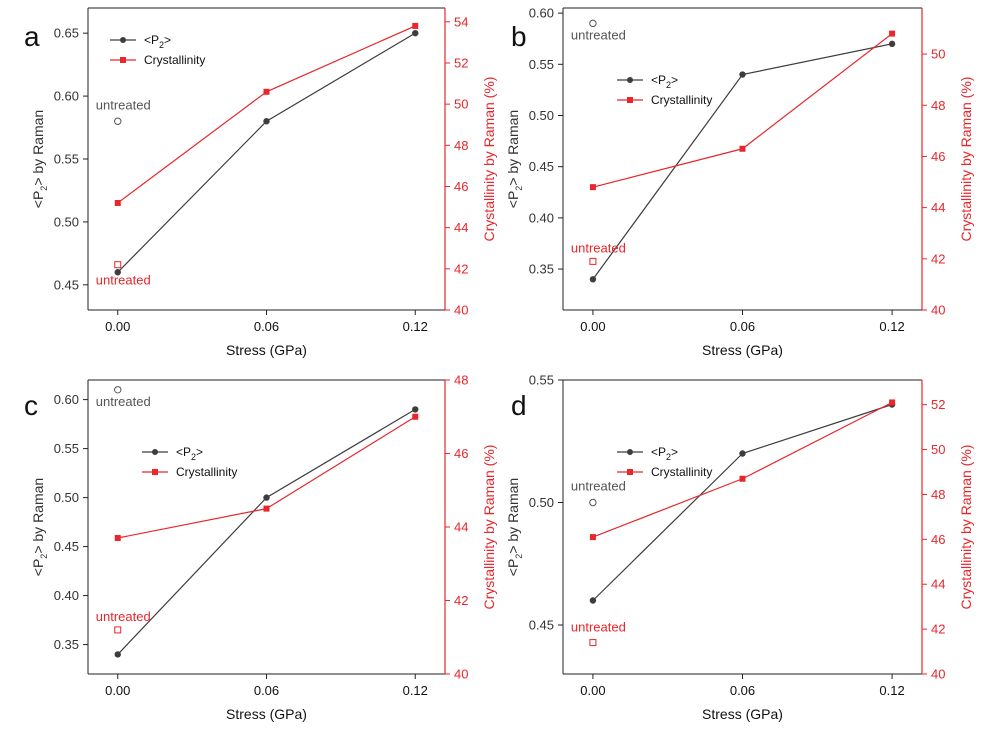 Image resolution: width=983 pixels, height=735 pixels. Describe the element at coordinates (193, 457) in the screenshot. I see `legend-label-sub: 2` at that location.